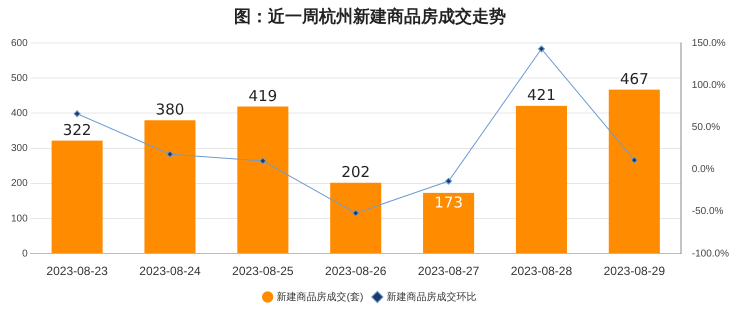  Describe the element at coordinates (449, 271) in the screenshot. I see `x-tick-label: 2023-08-27` at that location.